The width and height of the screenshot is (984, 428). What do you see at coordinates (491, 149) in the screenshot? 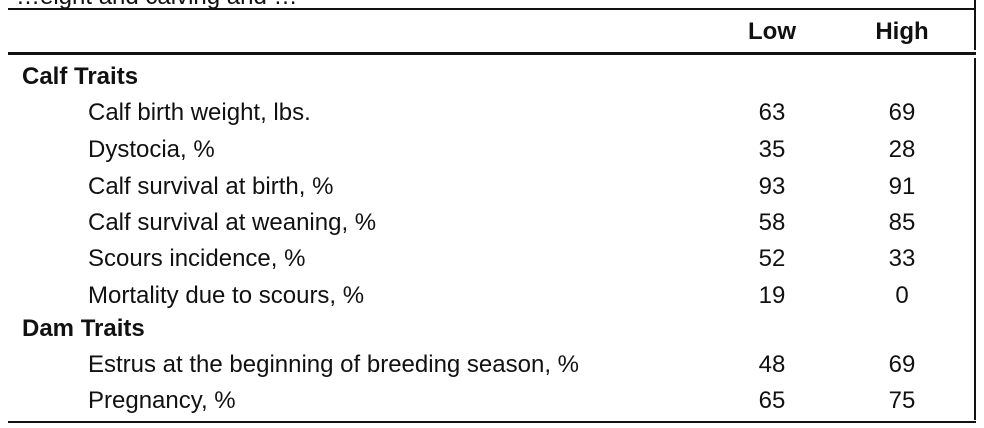
I see `table-row: Dystocia, % 35 28` at bounding box center [491, 149].